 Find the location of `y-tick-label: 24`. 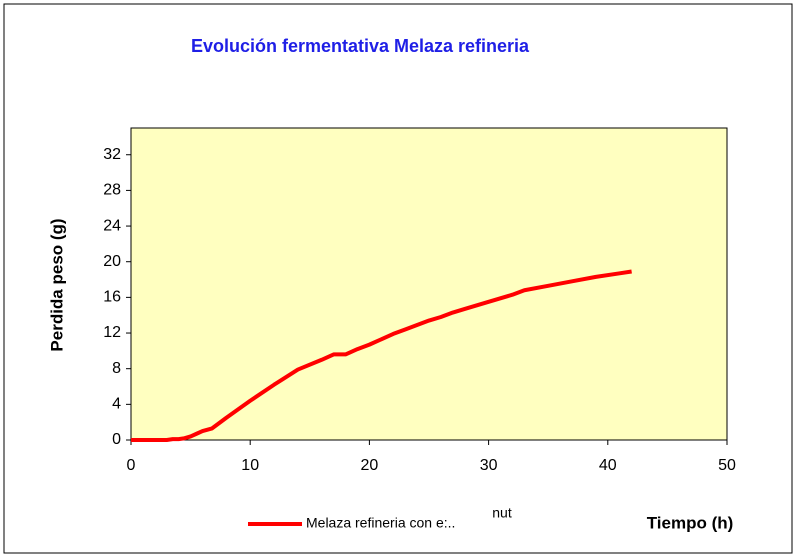

y-tick-label: 24 is located at coordinates (112, 225).